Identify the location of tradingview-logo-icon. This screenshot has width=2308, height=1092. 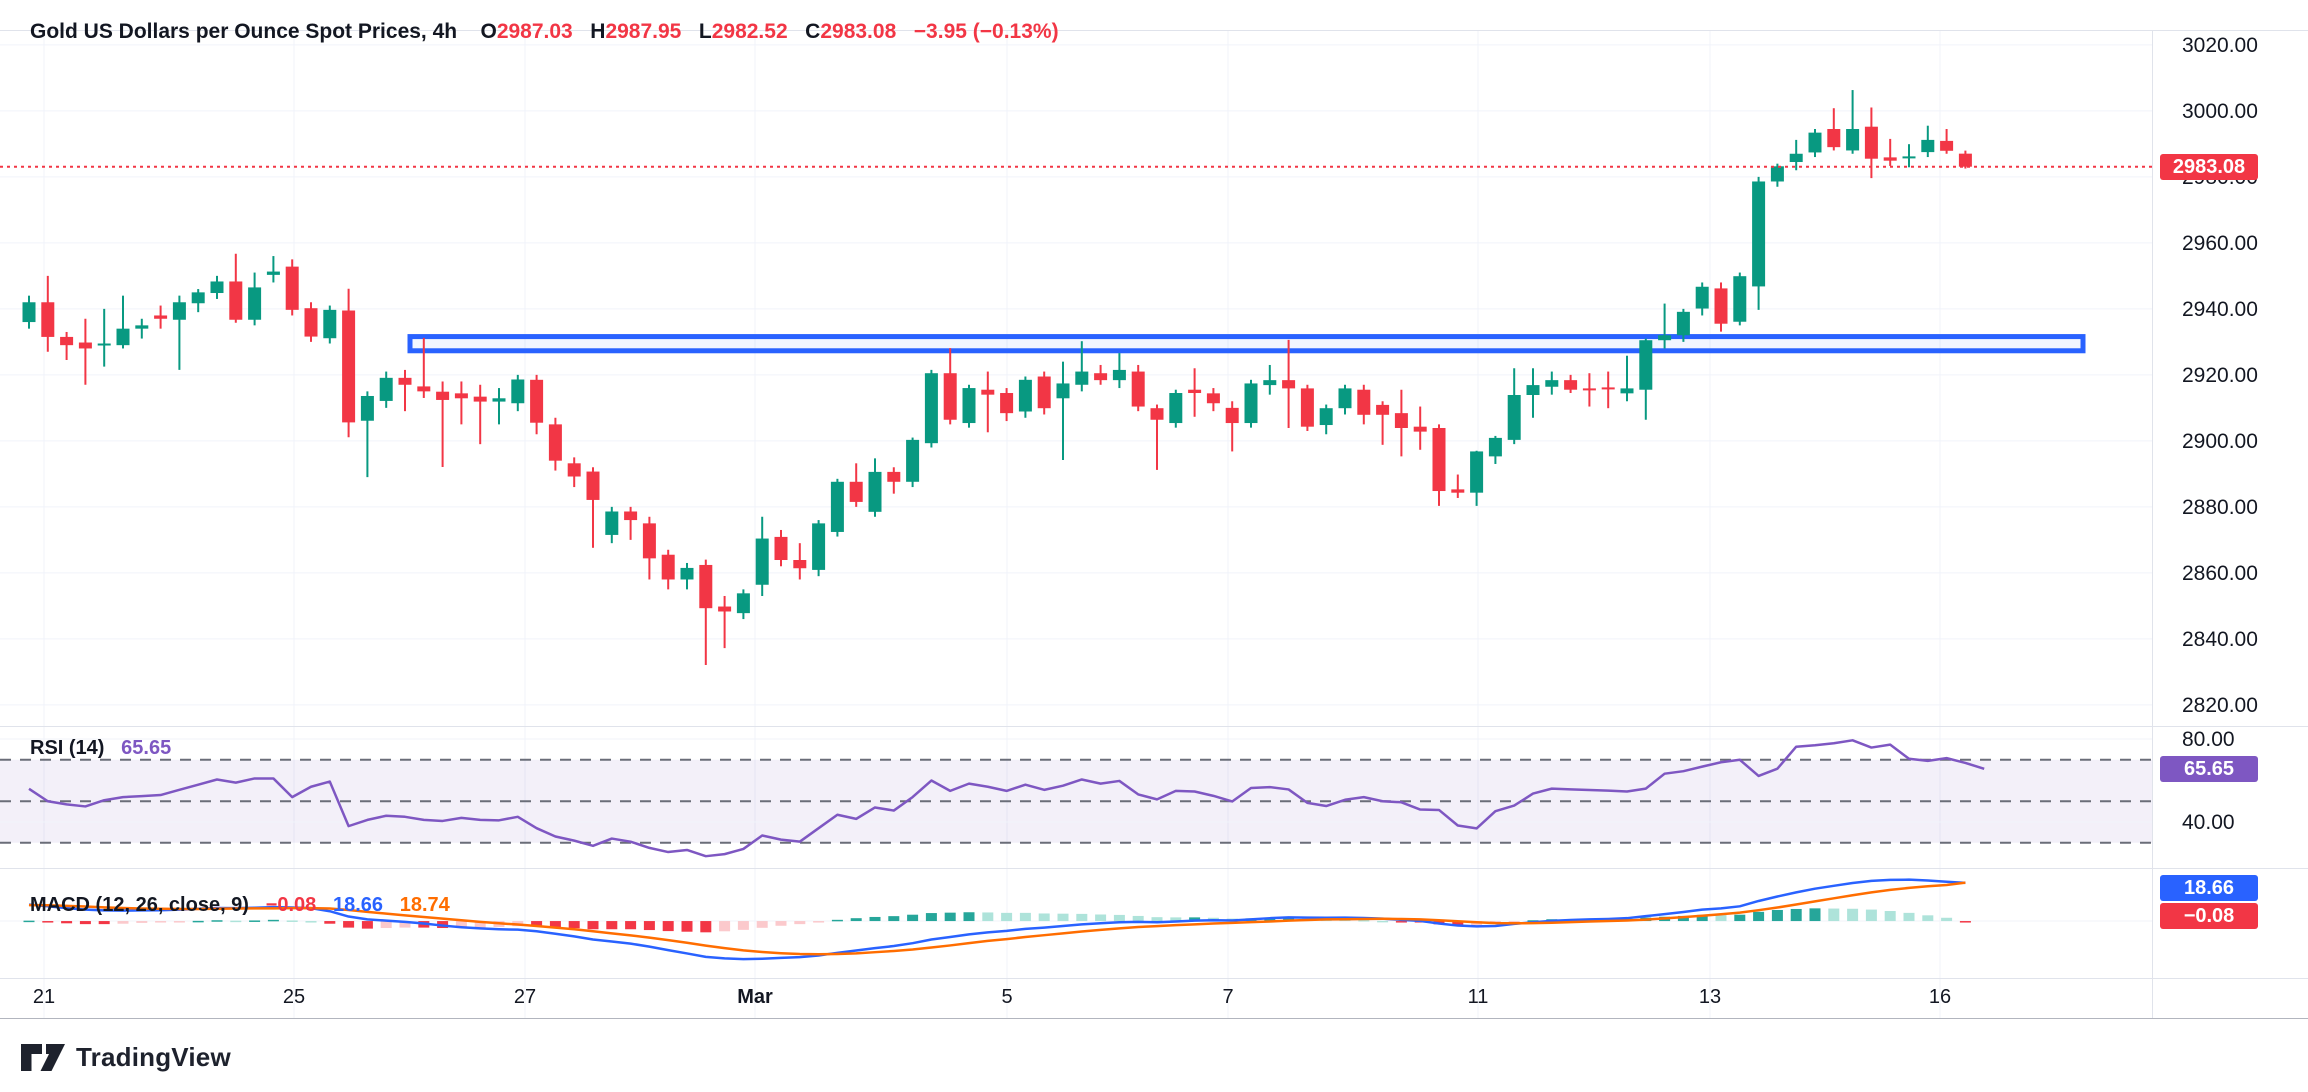
(43, 1057).